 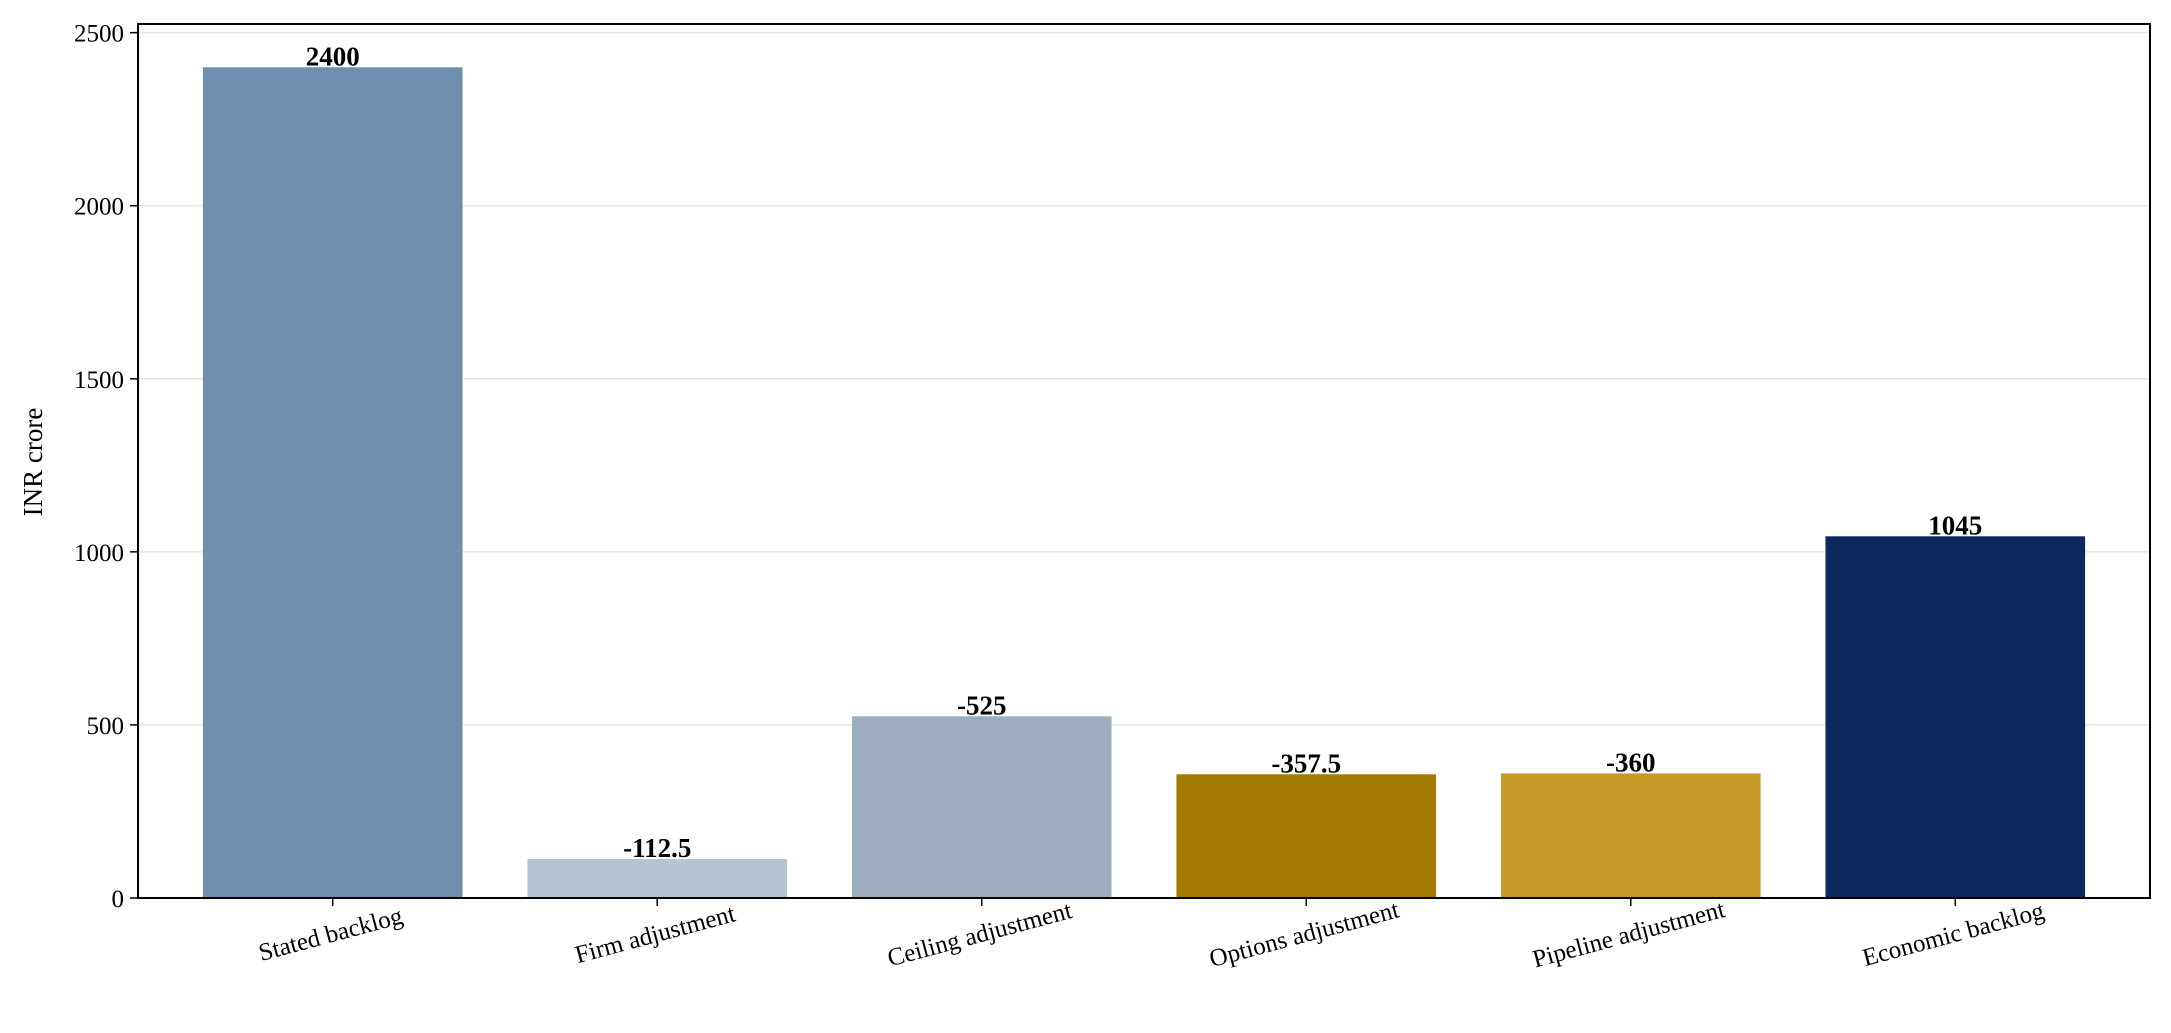 What do you see at coordinates (1631, 762) in the screenshot?
I see `data-label: -360` at bounding box center [1631, 762].